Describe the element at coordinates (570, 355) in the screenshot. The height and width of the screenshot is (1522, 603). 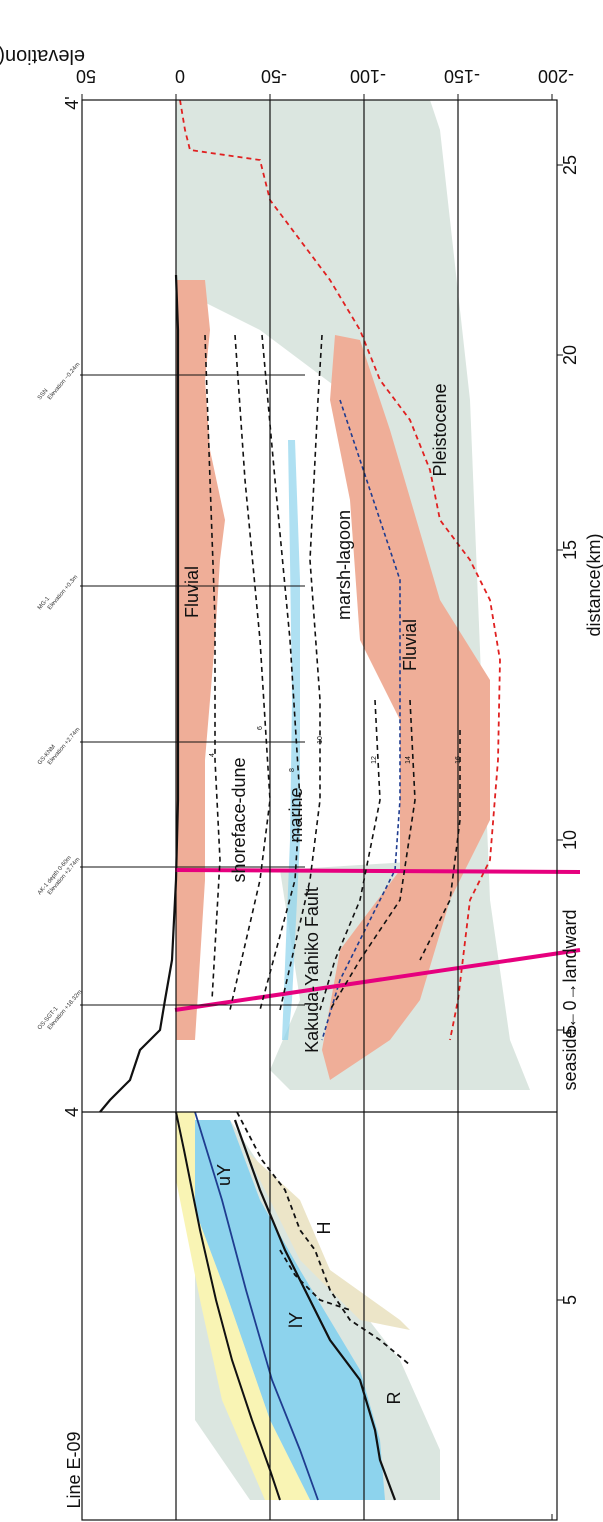
I see `distance-tick-3: 20` at that location.